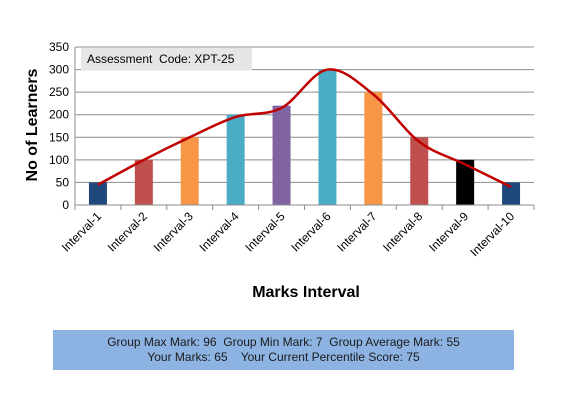  I want to click on x-tick-label: Interval-10, so click(492, 234).